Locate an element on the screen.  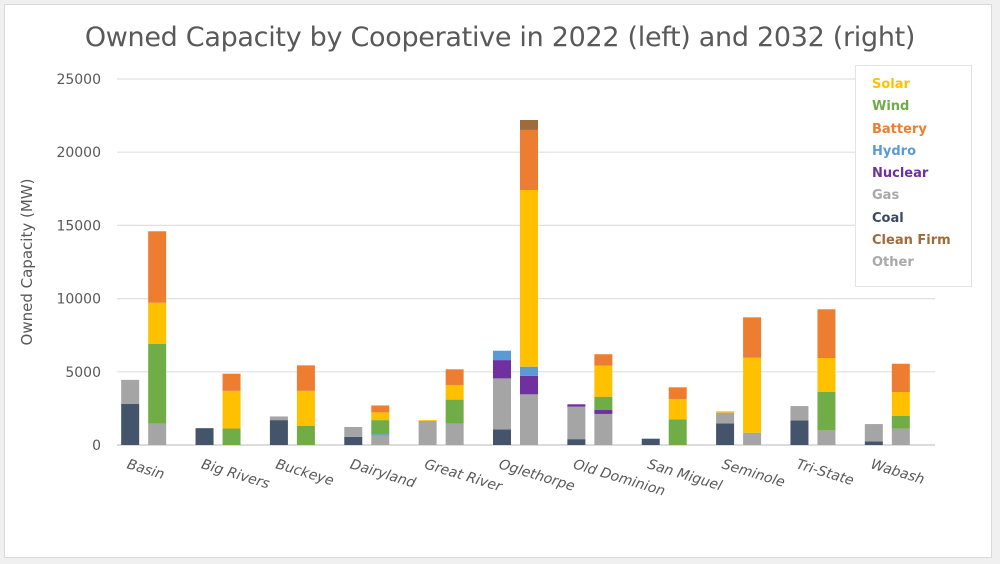
y-tick-label: 25000 is located at coordinates (78, 80).